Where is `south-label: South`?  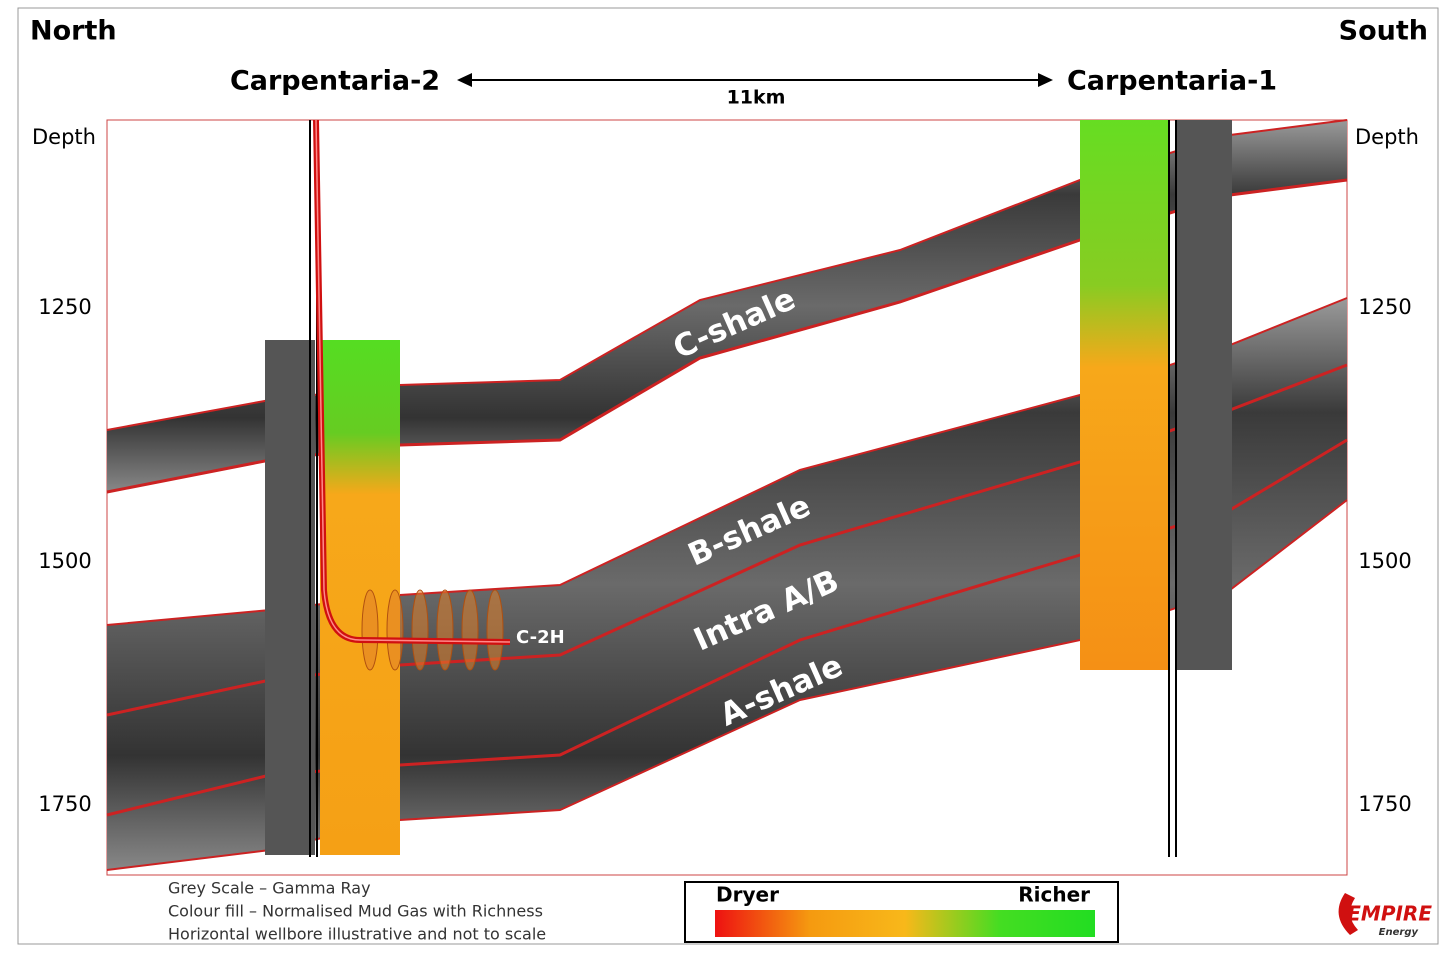
south-label: South is located at coordinates (1383, 31).